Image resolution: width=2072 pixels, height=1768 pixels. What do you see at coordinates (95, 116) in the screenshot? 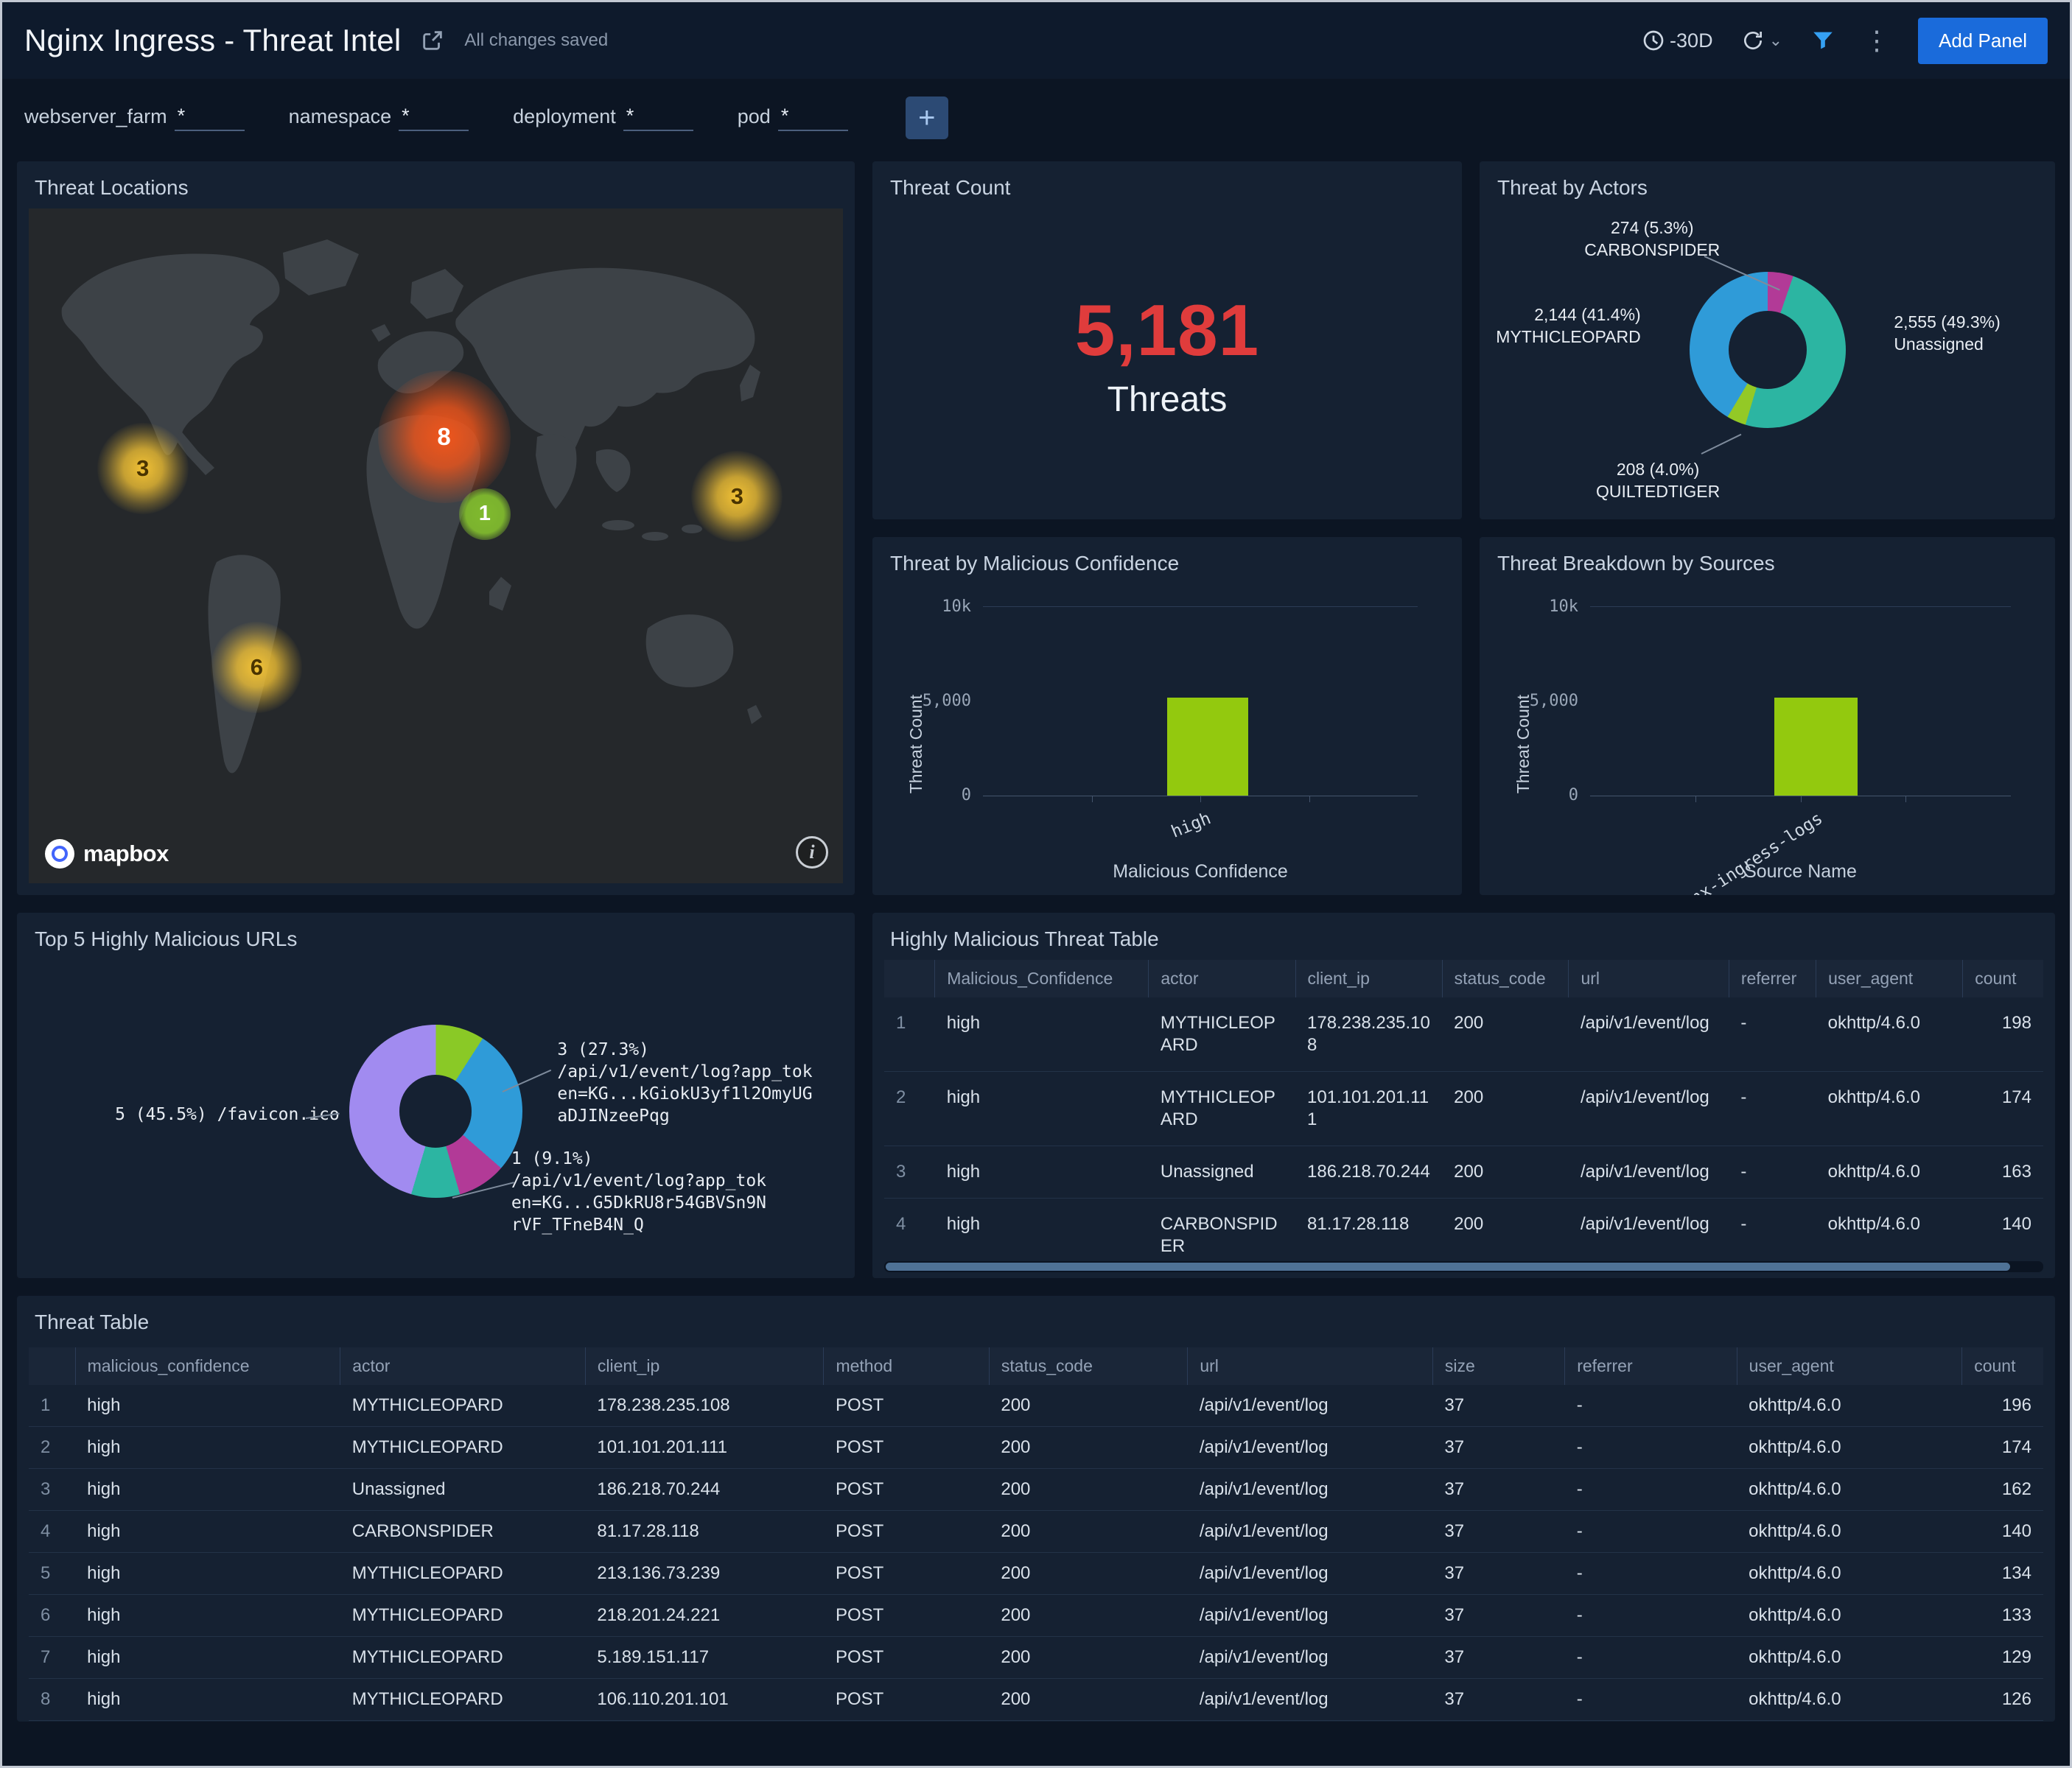
I see `filter-label: webserver_farm` at bounding box center [95, 116].